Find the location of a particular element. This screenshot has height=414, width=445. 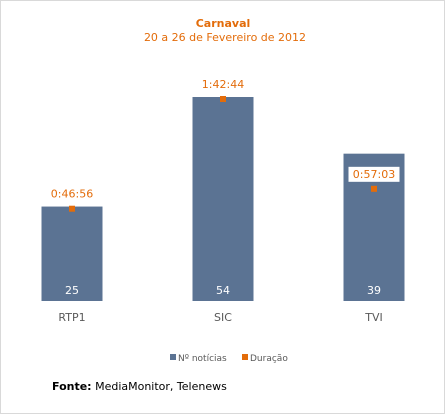

duration-label-sic: 1:42:44 is located at coordinates (223, 84).